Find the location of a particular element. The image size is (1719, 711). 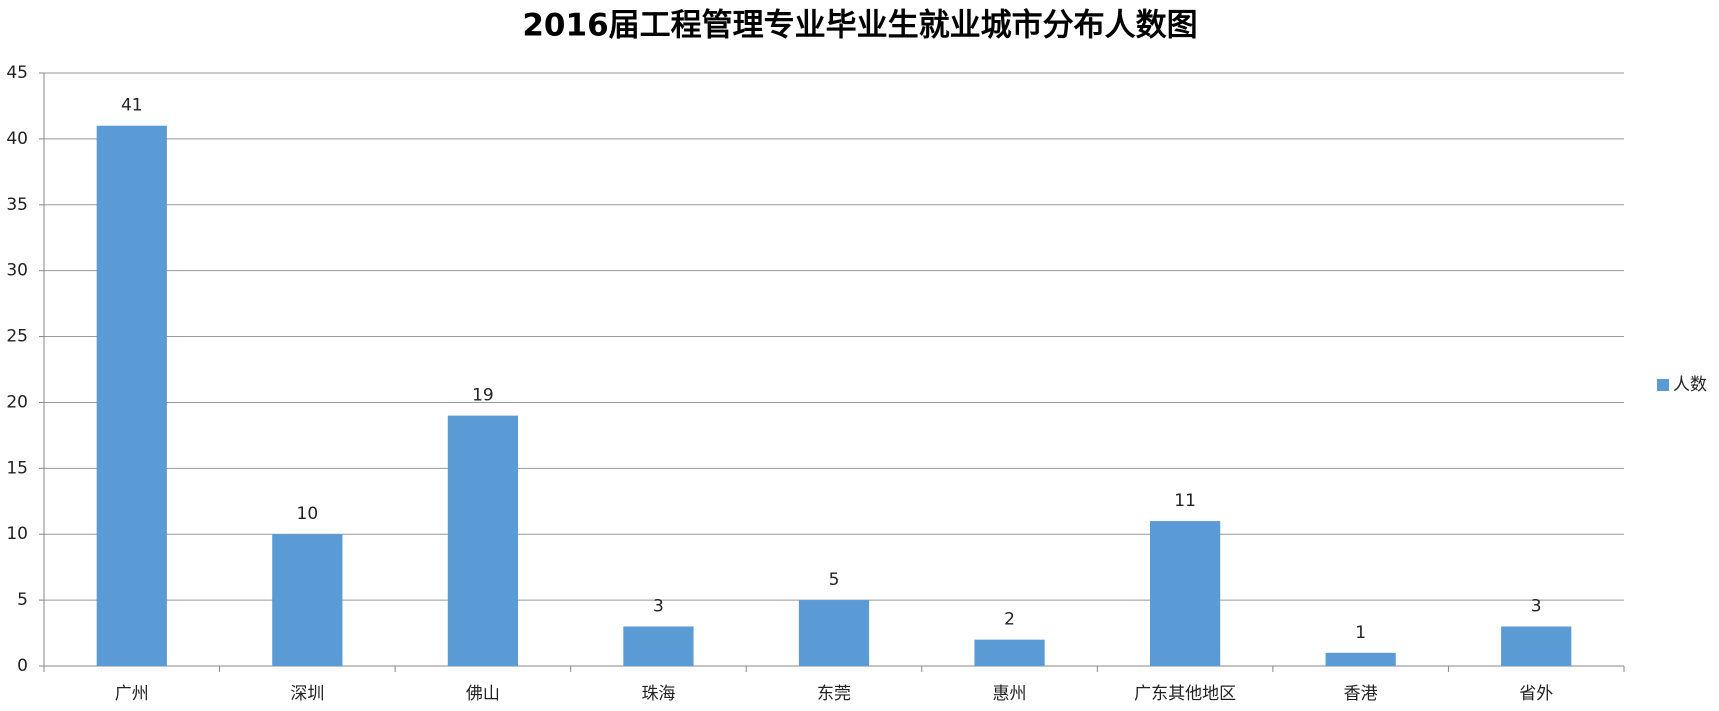

data-label: 2 is located at coordinates (1009, 620).